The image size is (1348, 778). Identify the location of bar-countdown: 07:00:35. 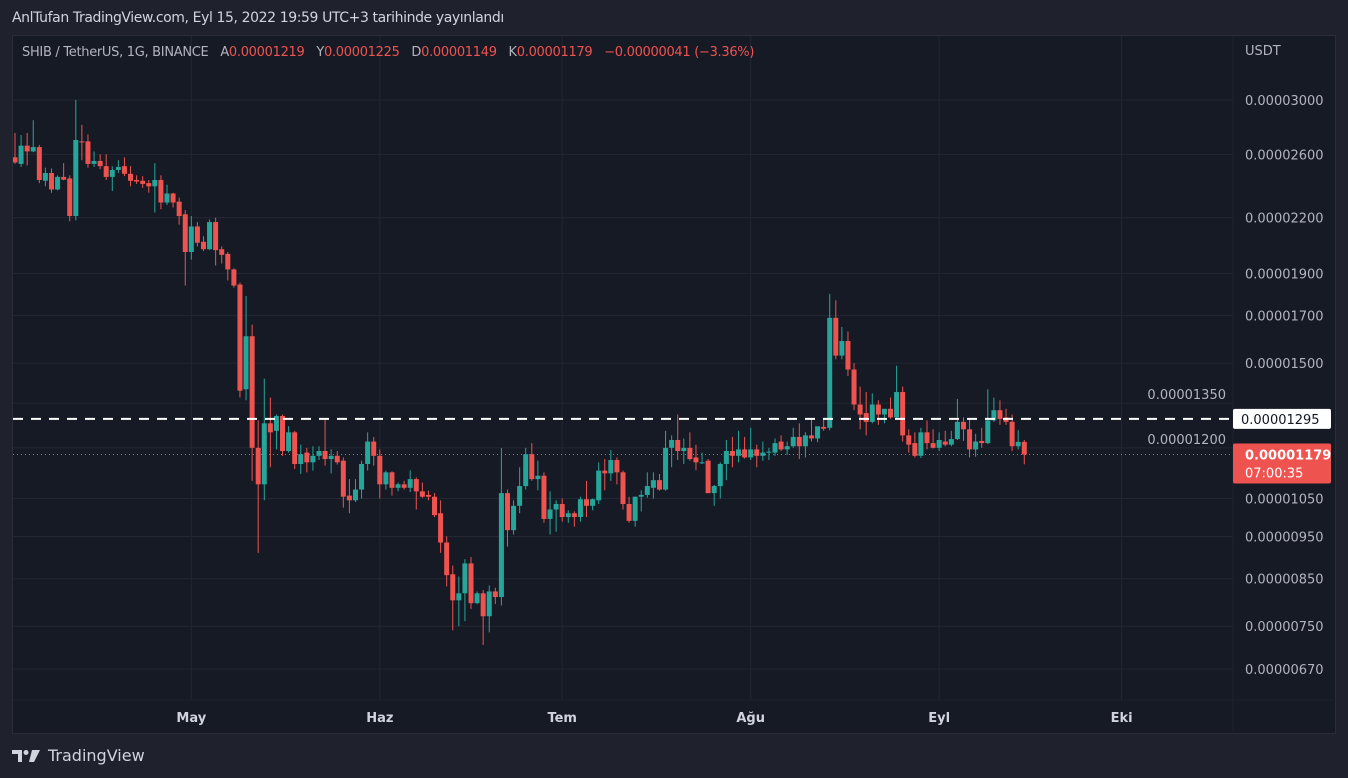
(1274, 474).